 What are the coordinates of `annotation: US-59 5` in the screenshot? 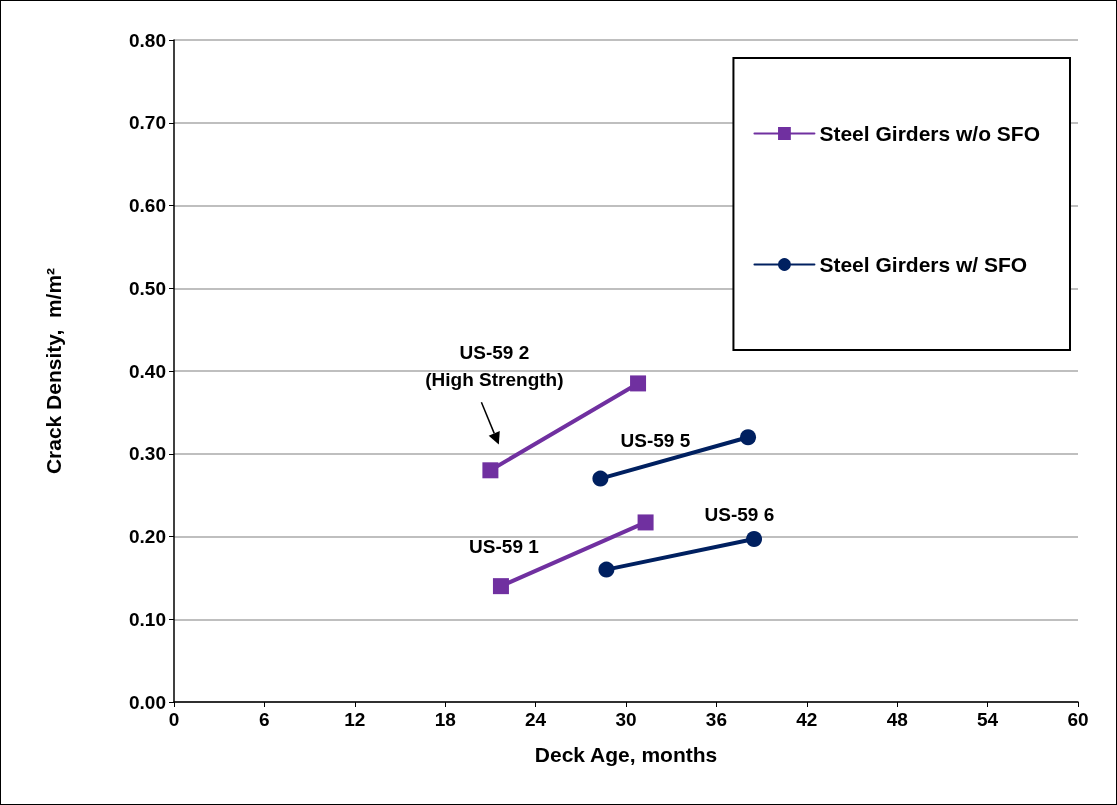 It's located at (655, 441).